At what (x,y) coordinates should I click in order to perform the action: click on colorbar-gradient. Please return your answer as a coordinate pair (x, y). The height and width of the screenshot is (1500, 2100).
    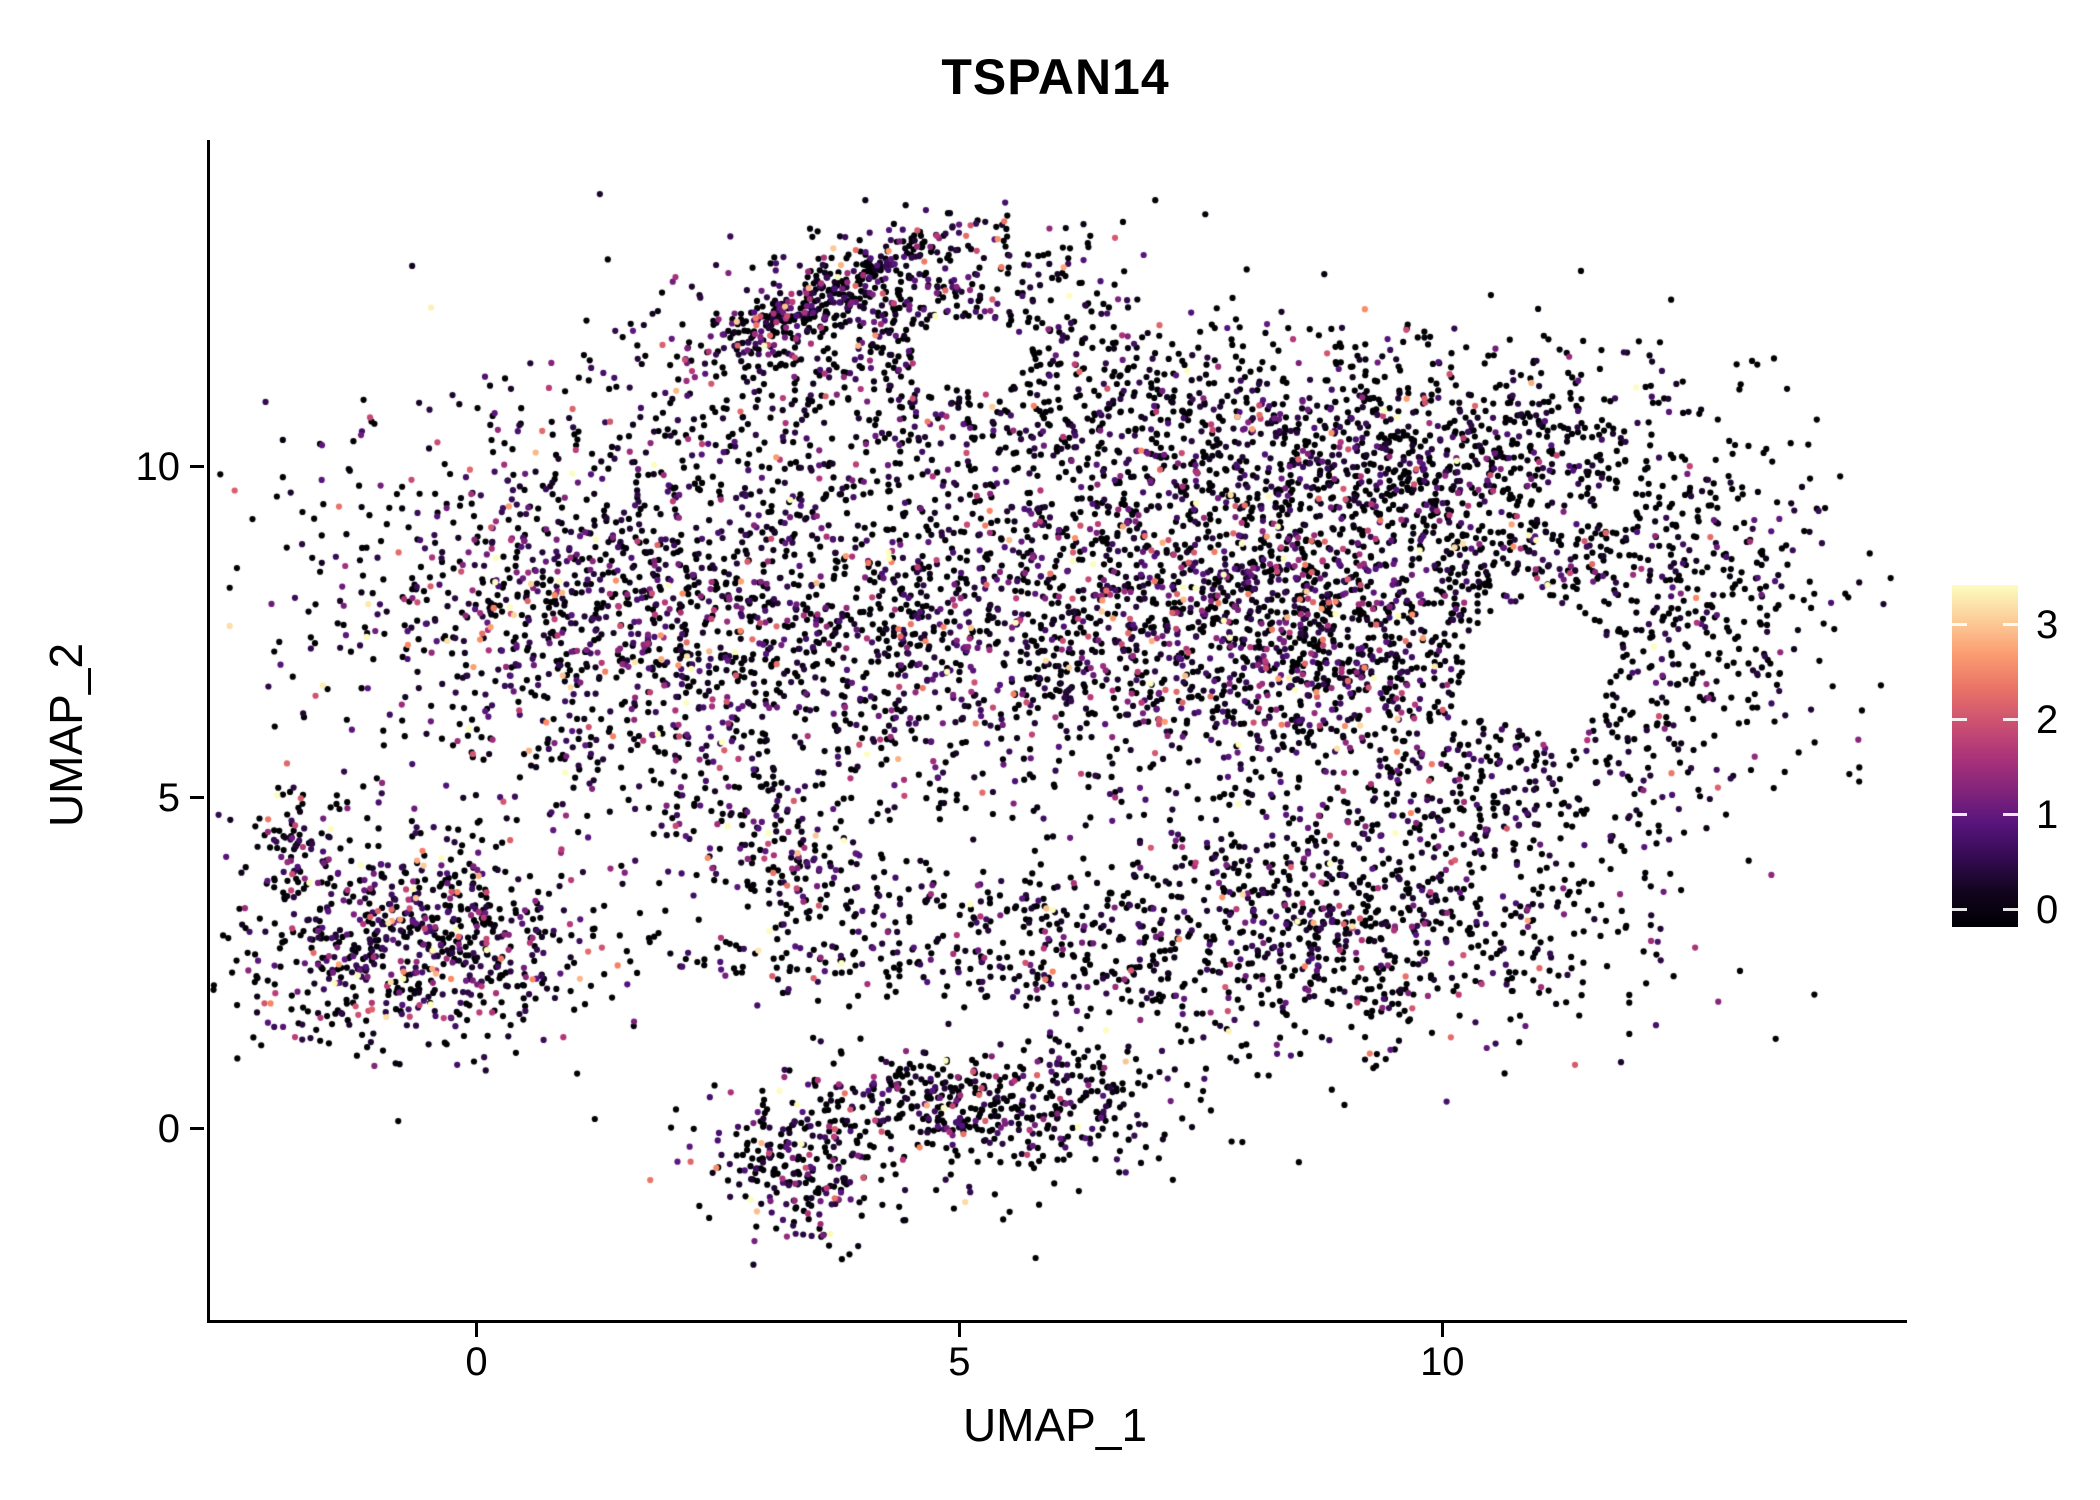
    Looking at the image, I should click on (1985, 756).